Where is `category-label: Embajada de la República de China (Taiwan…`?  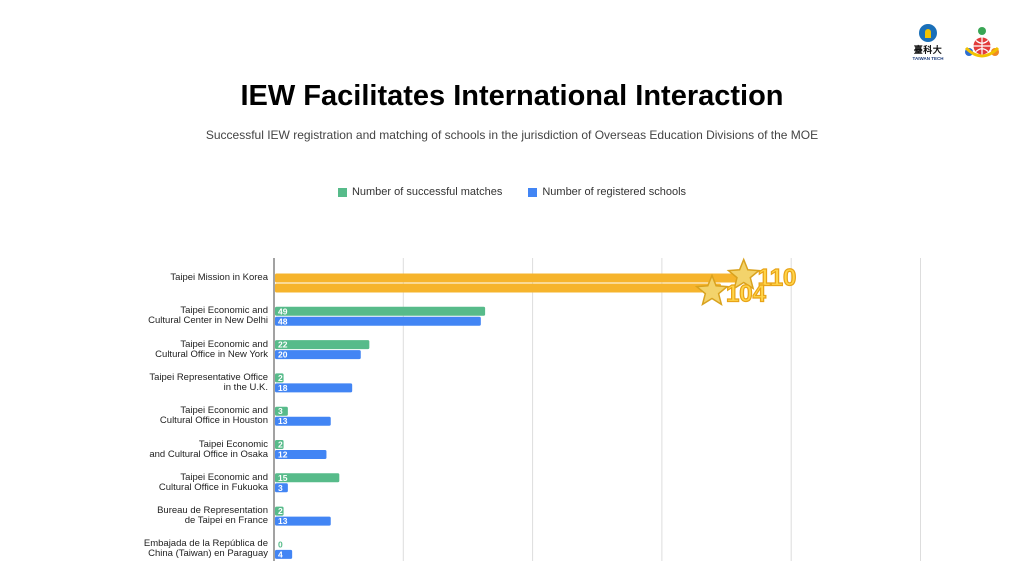 category-label: Embajada de la República de China (Taiwan… is located at coordinates (168, 549).